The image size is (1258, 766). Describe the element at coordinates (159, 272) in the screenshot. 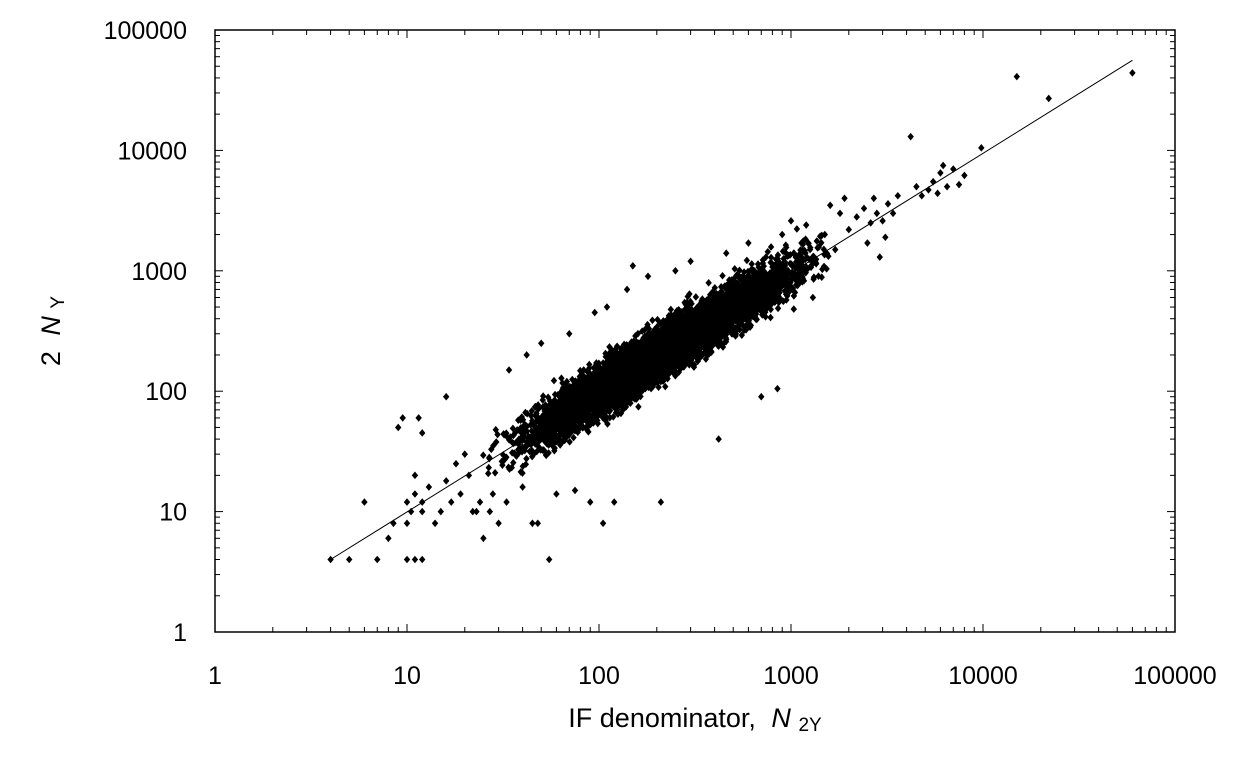

I see `y-tick-label: 1000` at that location.